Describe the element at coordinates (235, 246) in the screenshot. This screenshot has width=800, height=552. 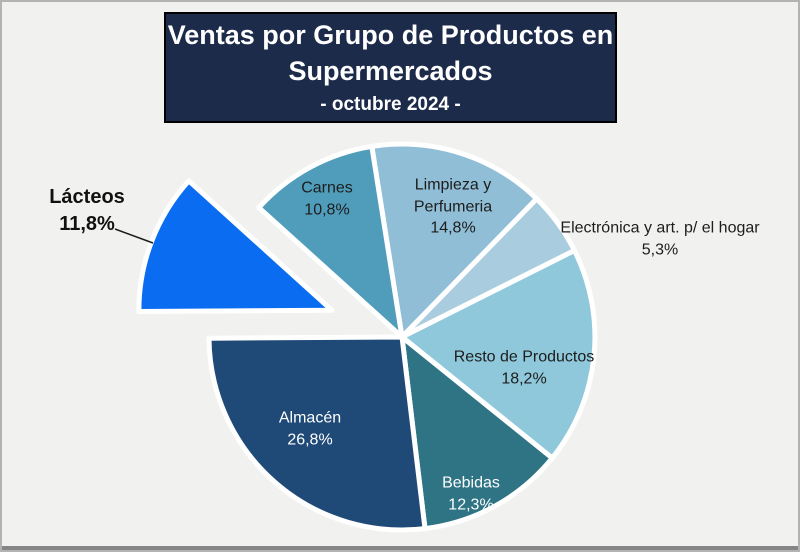
I see `pie-slice-lacteos` at that location.